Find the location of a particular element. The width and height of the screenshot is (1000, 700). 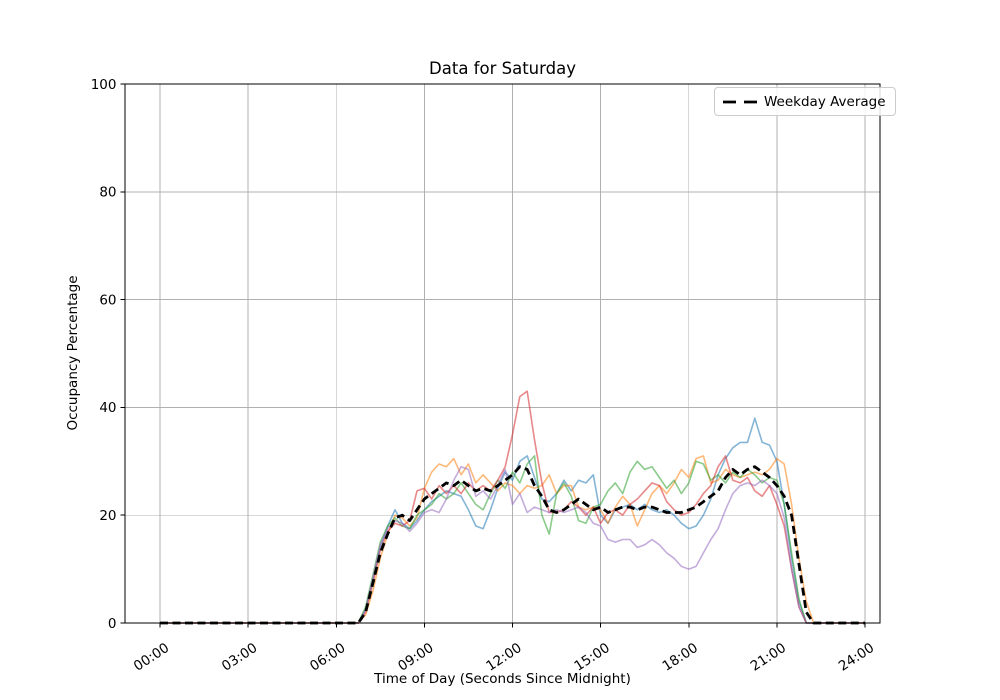

x-tick-label: 06:00 is located at coordinates (327, 657).